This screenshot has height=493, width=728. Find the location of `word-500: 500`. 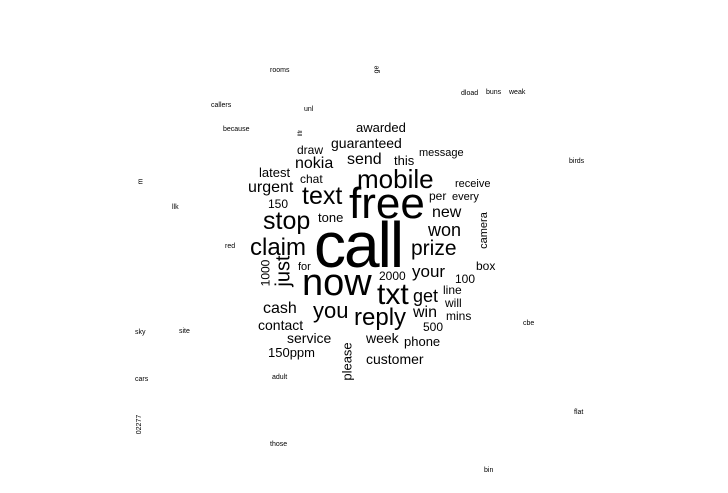

word-500: 500 is located at coordinates (433, 327).